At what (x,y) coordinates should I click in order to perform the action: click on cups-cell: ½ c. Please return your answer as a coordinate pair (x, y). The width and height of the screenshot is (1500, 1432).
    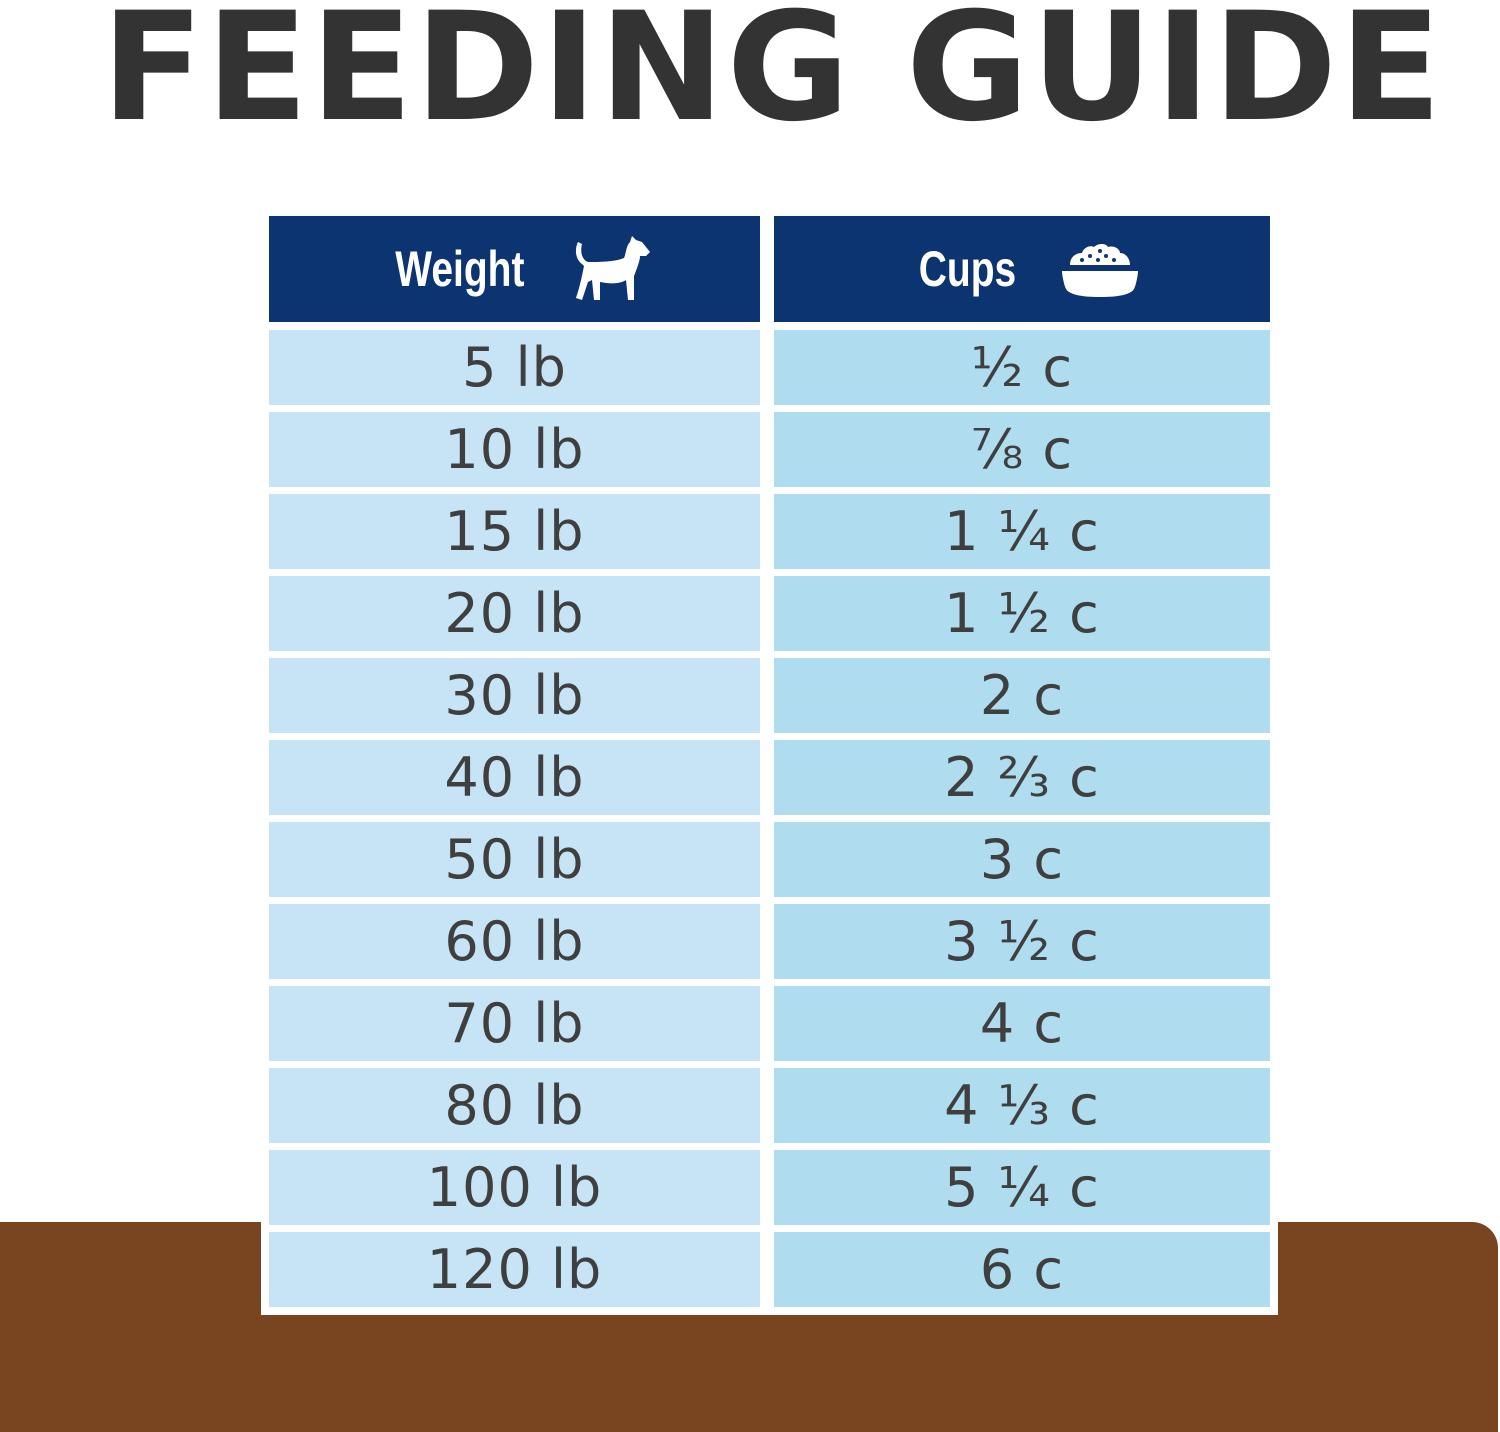
    Looking at the image, I should click on (1022, 367).